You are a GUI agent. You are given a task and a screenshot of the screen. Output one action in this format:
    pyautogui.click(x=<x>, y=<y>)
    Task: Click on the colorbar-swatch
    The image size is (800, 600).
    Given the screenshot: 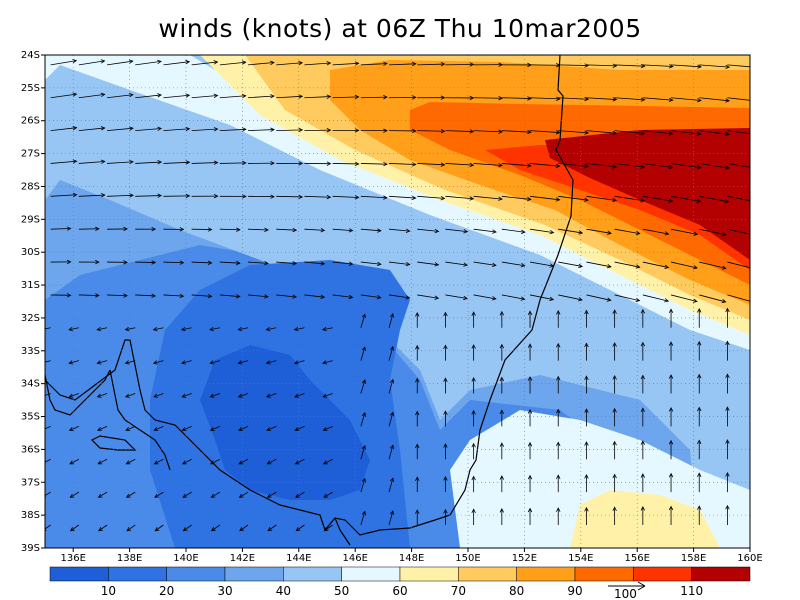 What is the action you would take?
    pyautogui.click(x=254, y=574)
    